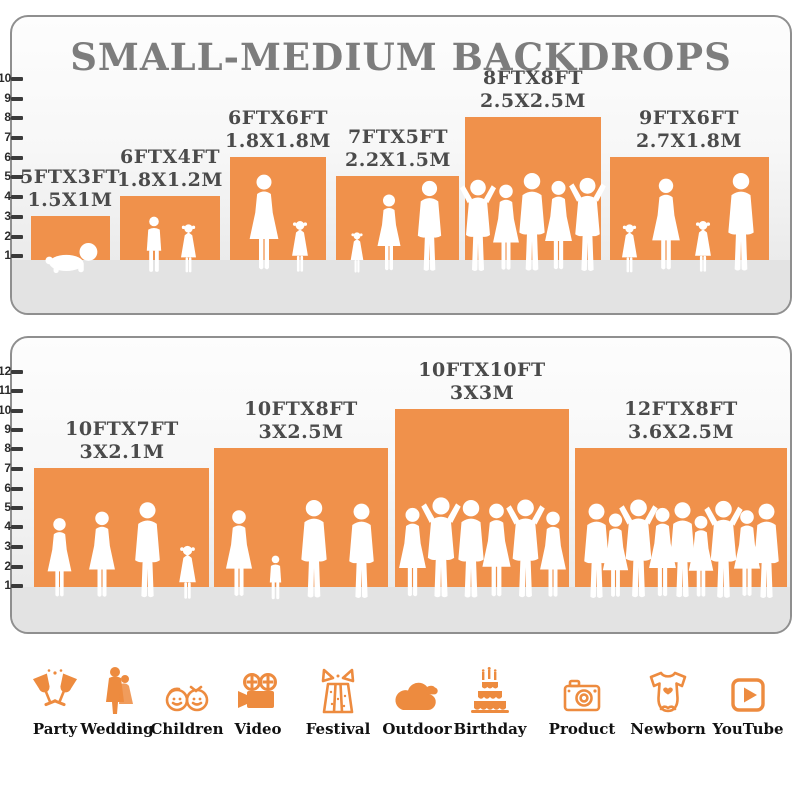  I want to click on product-icon, so click(582, 690).